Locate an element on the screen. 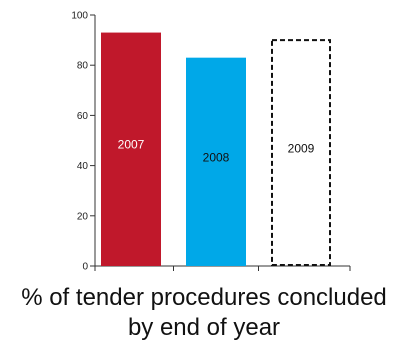 Image resolution: width=408 pixels, height=349 pixels. y-tick-label: 100 is located at coordinates (79, 16).